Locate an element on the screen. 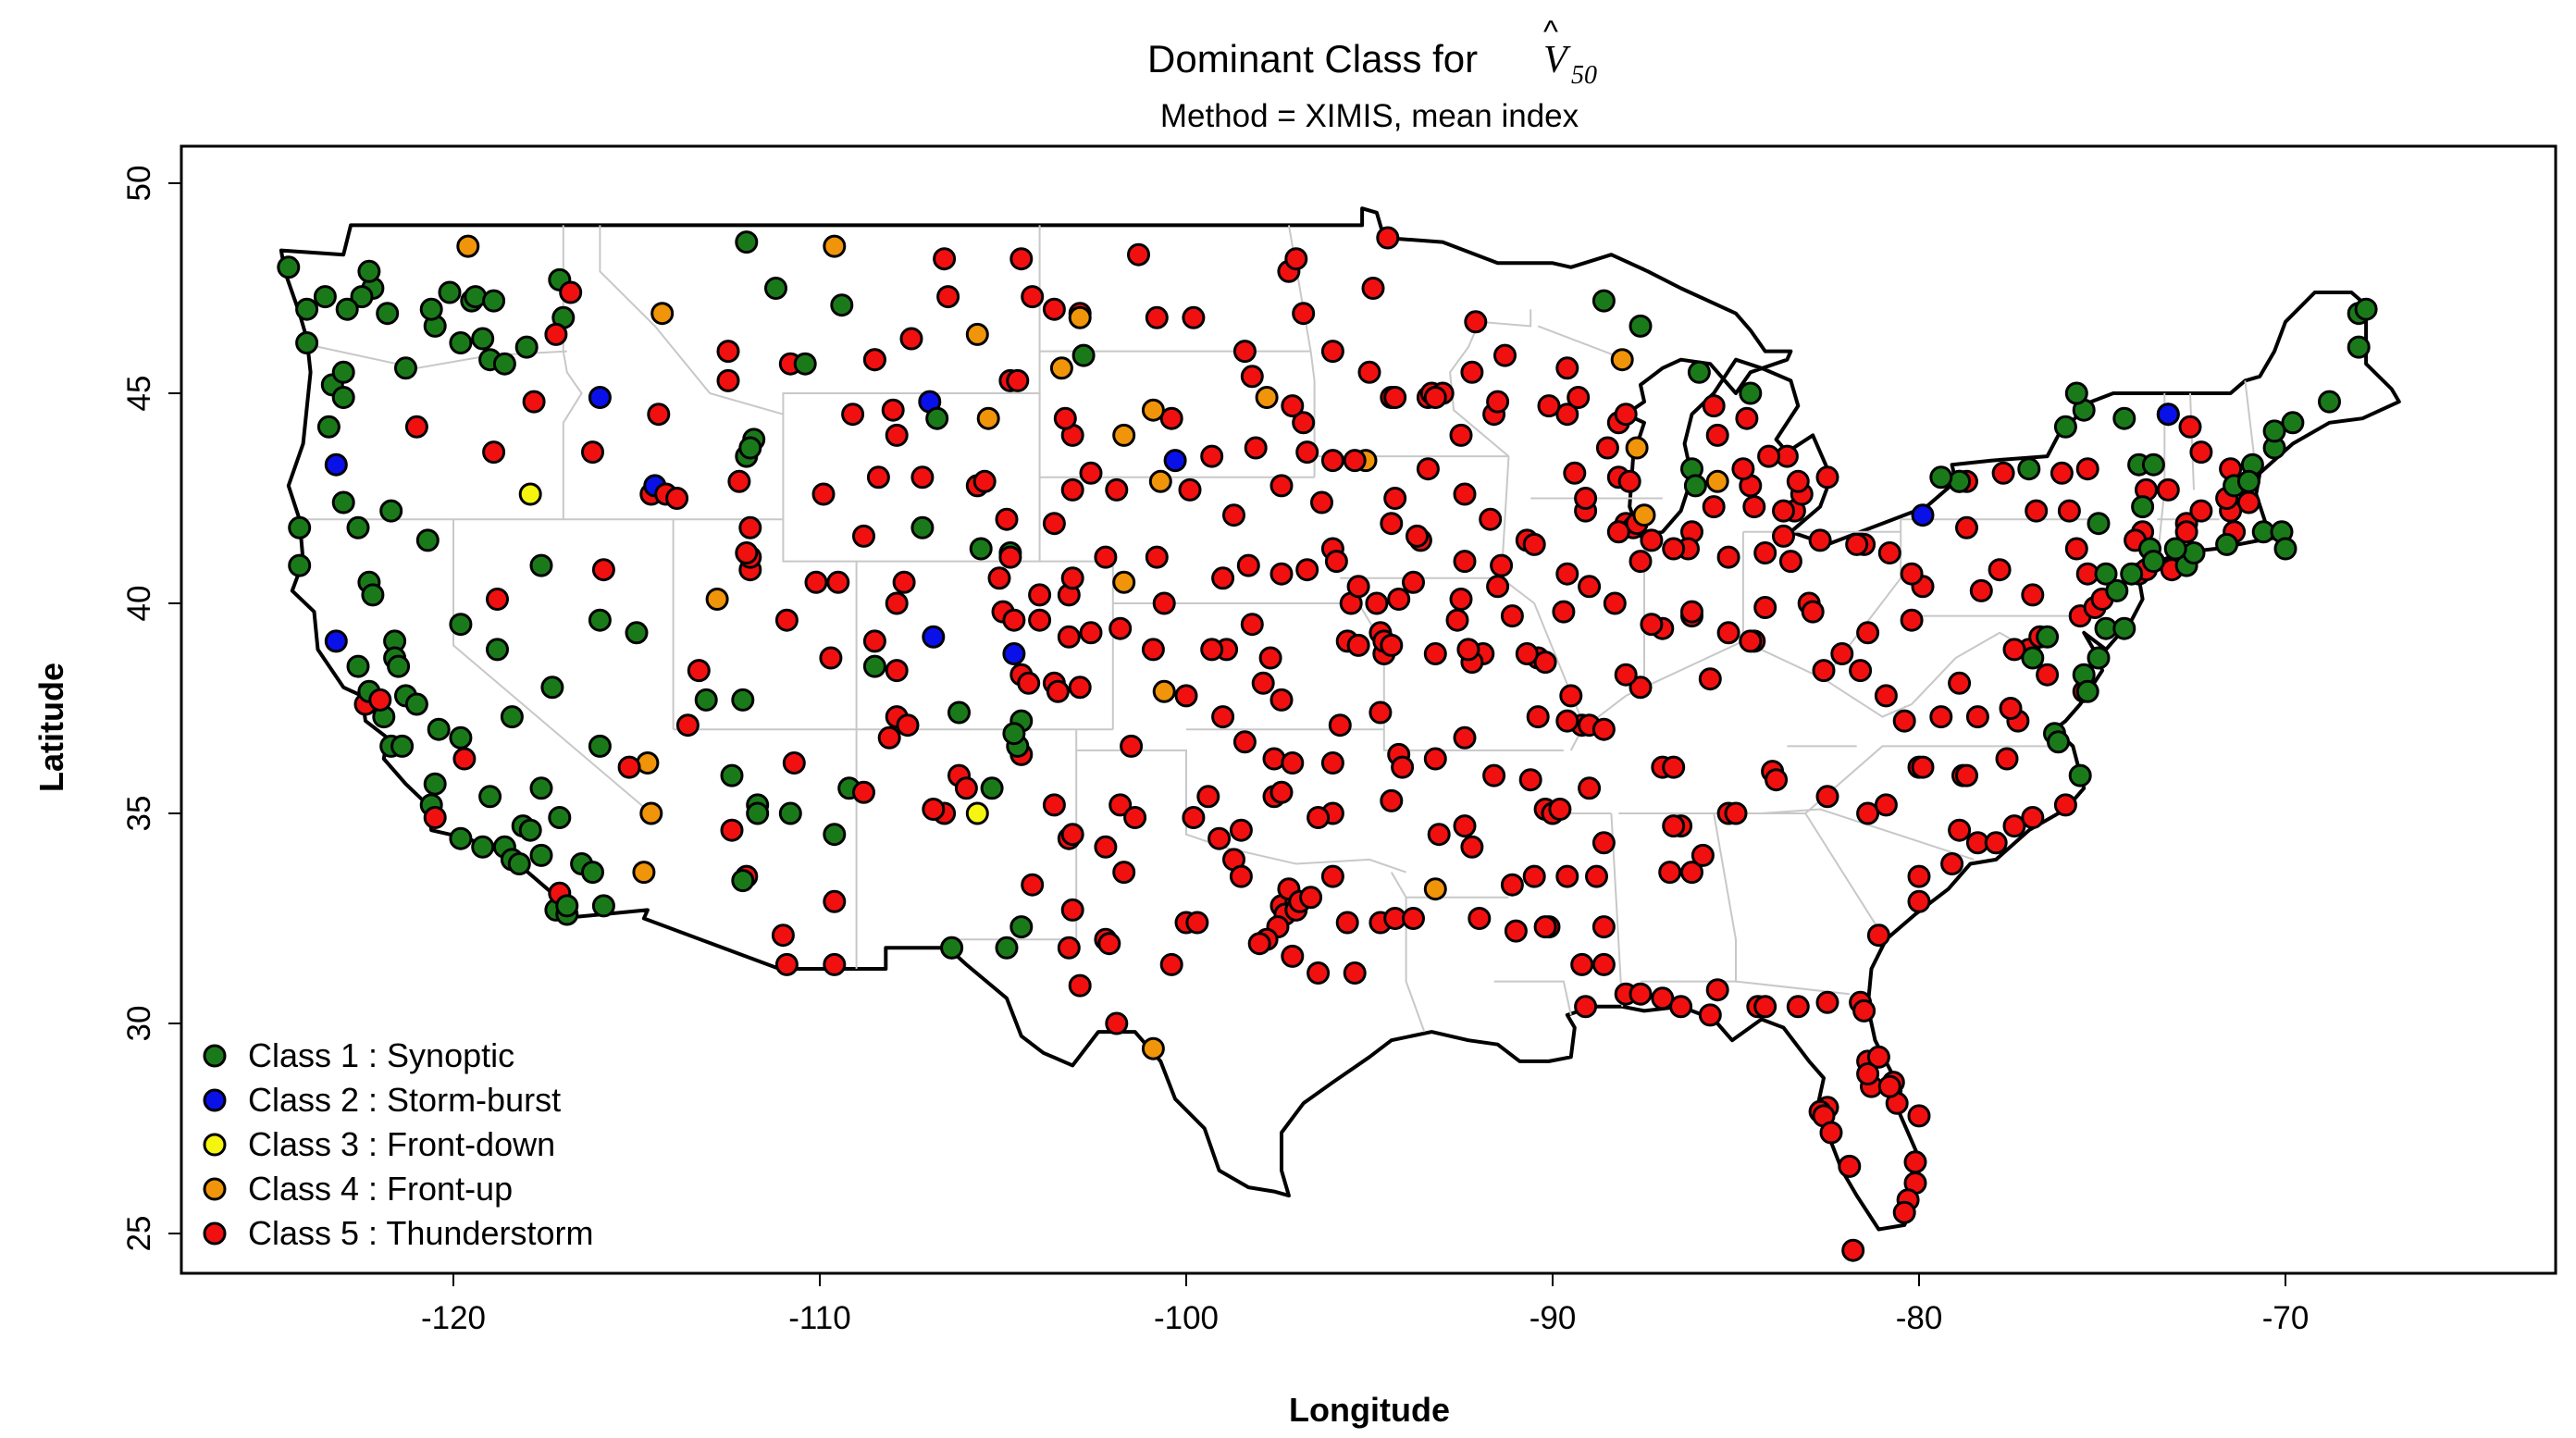 The height and width of the screenshot is (1438, 2576). chart-subtitle: Method = XIMIS, mean index is located at coordinates (1370, 116).